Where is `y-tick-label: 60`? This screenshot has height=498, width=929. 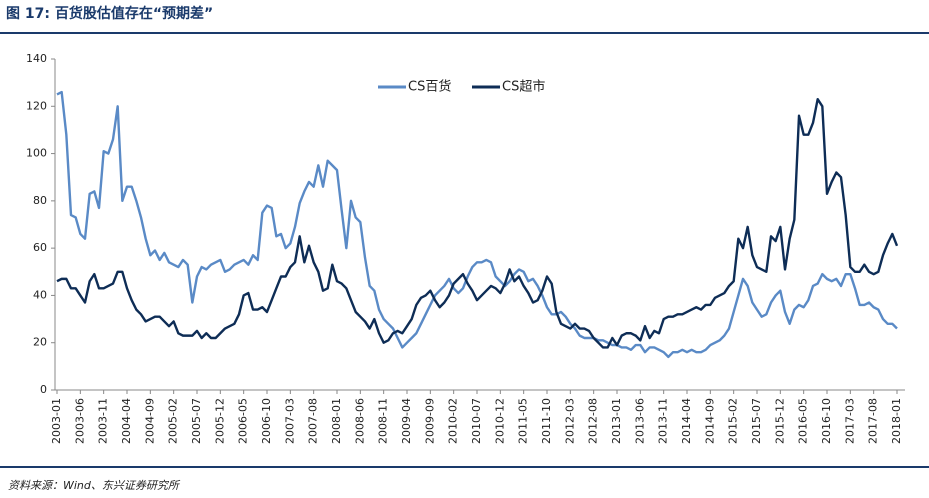 y-tick-label: 60 is located at coordinates (40, 247).